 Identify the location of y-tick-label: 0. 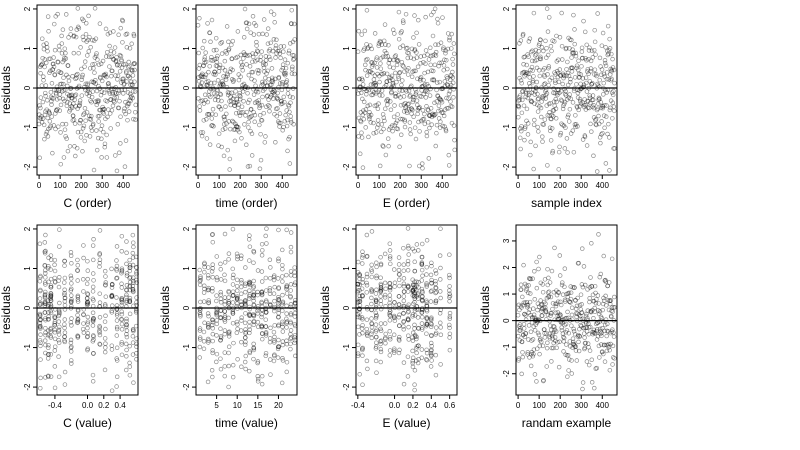
(27, 87).